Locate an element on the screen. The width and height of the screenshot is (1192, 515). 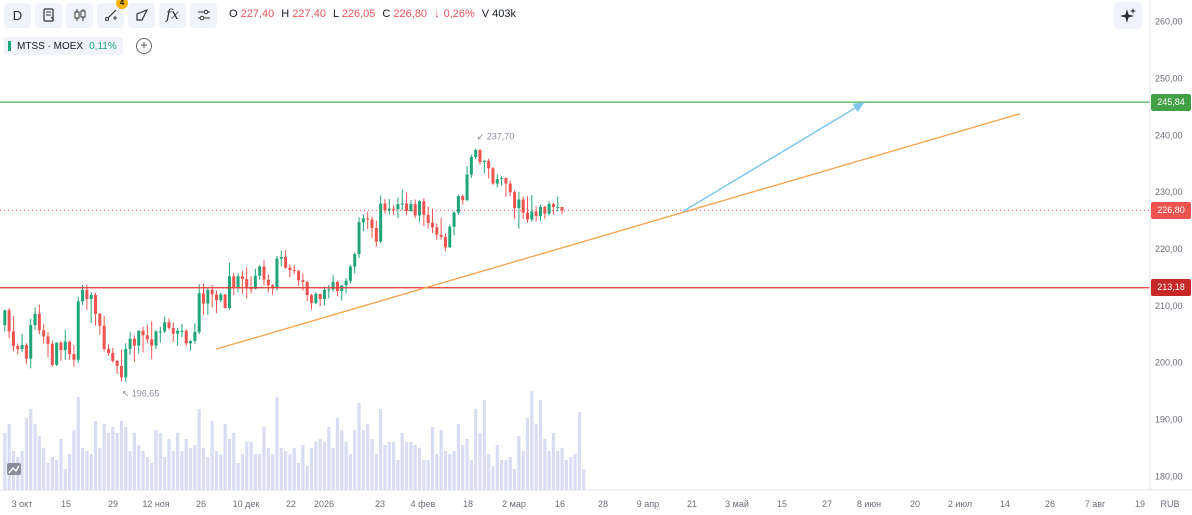
indicators-list-icon is located at coordinates (48, 15).